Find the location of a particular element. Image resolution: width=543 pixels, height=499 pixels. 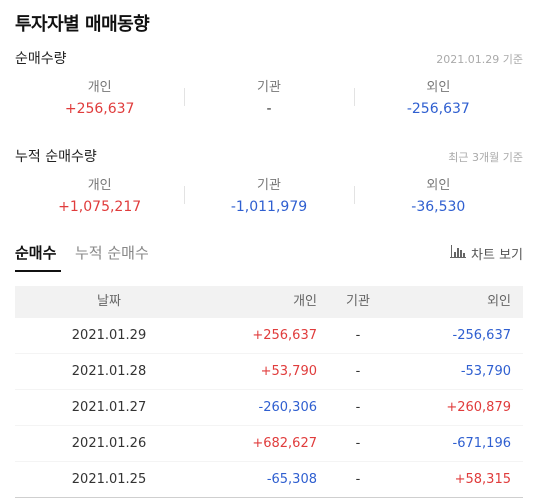

header-foreign: 외인 is located at coordinates (499, 301).